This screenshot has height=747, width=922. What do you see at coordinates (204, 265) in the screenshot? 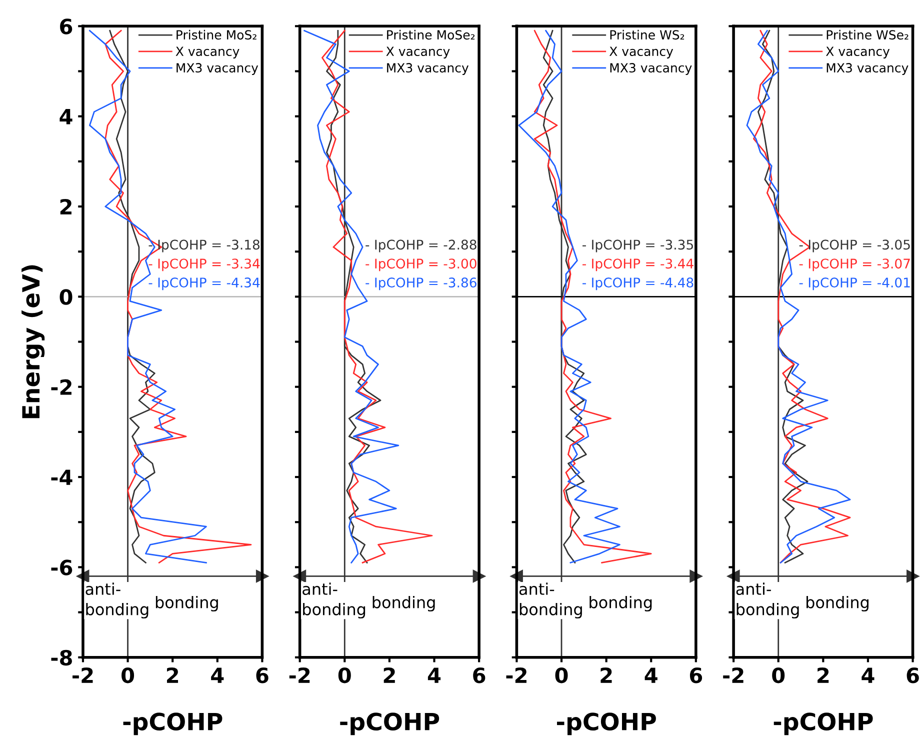
I see `annotation: - IpCOHP = -3.34` at bounding box center [204, 265].